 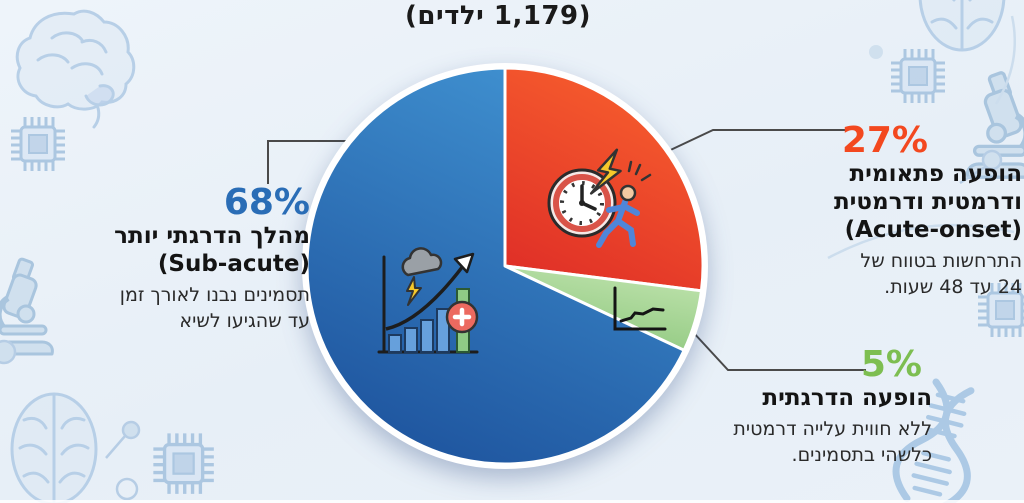 I want to click on acute-body-line2: 24 עד 48 שעות., so click(x=953, y=286).